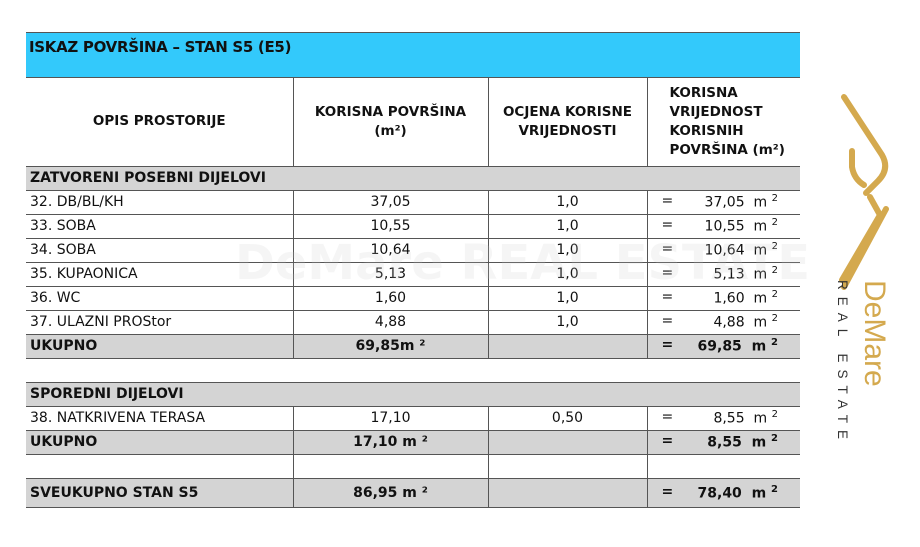 This screenshot has height=547, width=920. I want to click on usable-area: 1,60, so click(390, 298).